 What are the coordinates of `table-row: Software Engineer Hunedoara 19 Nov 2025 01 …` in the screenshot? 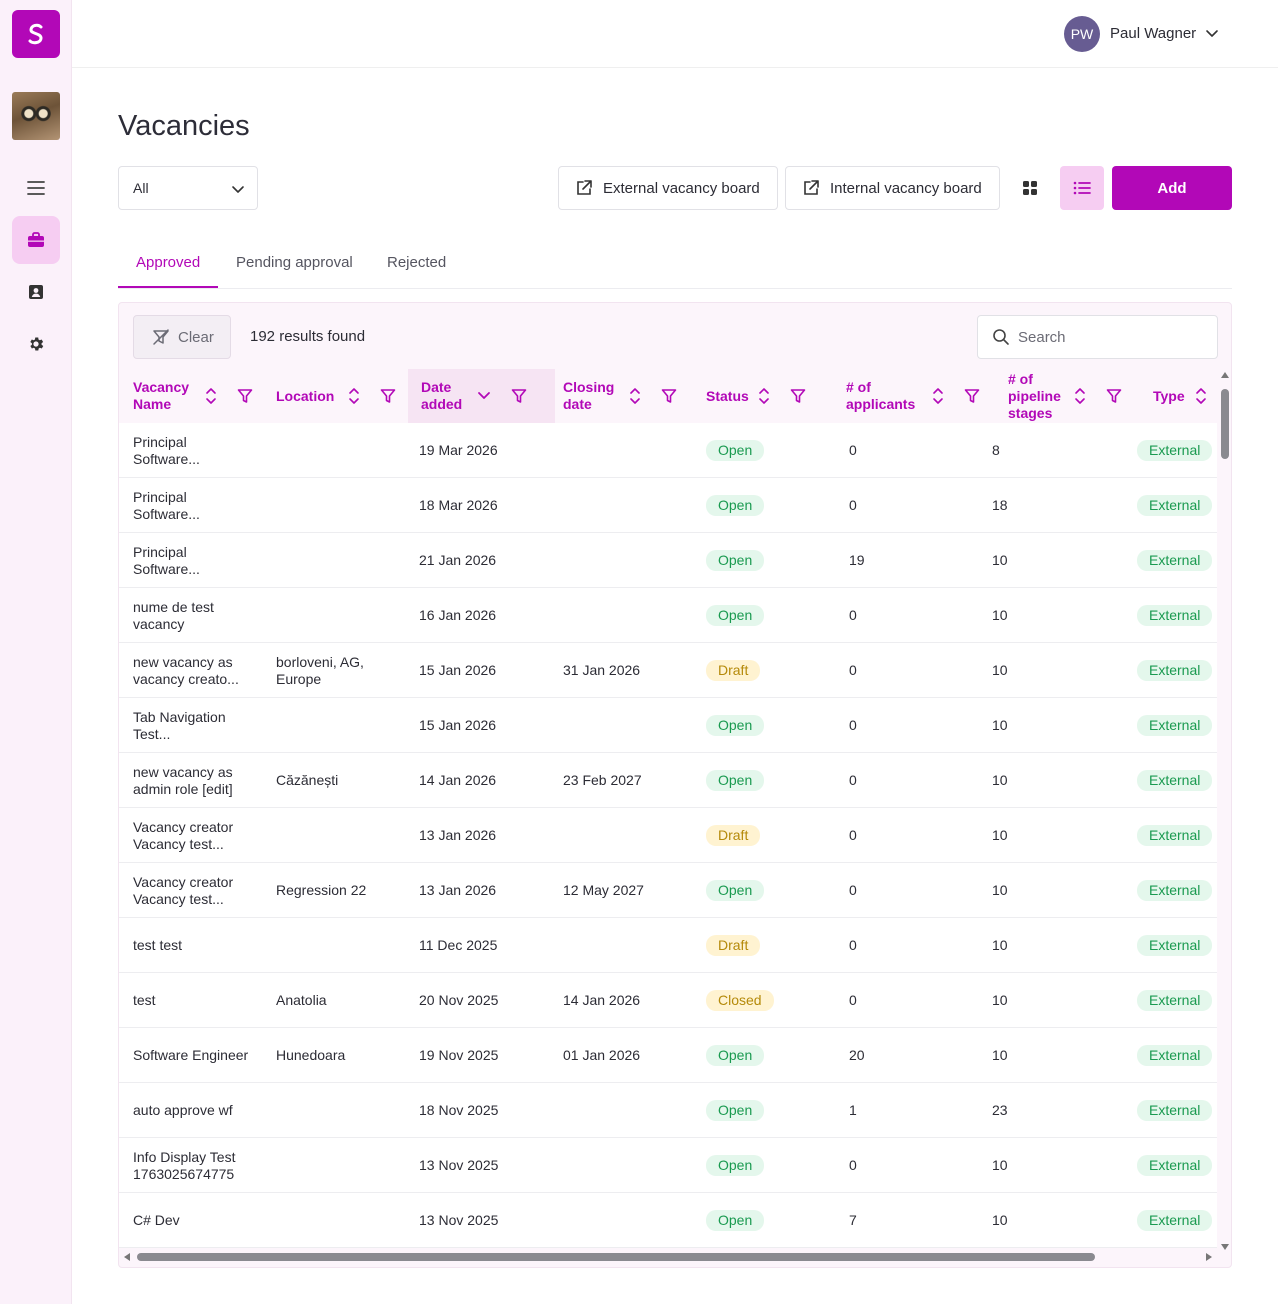 It's located at (668, 1055).